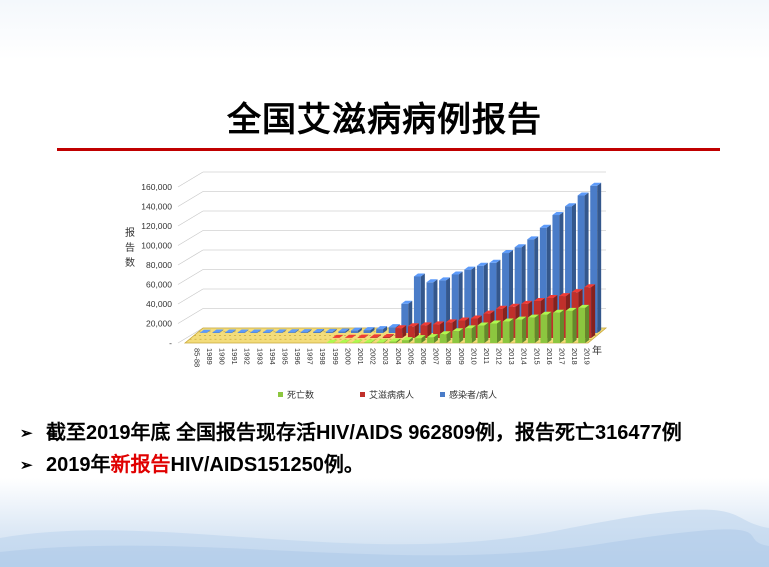  What do you see at coordinates (156, 187) in the screenshot?
I see `y-tick-label: 160,000` at bounding box center [156, 187].